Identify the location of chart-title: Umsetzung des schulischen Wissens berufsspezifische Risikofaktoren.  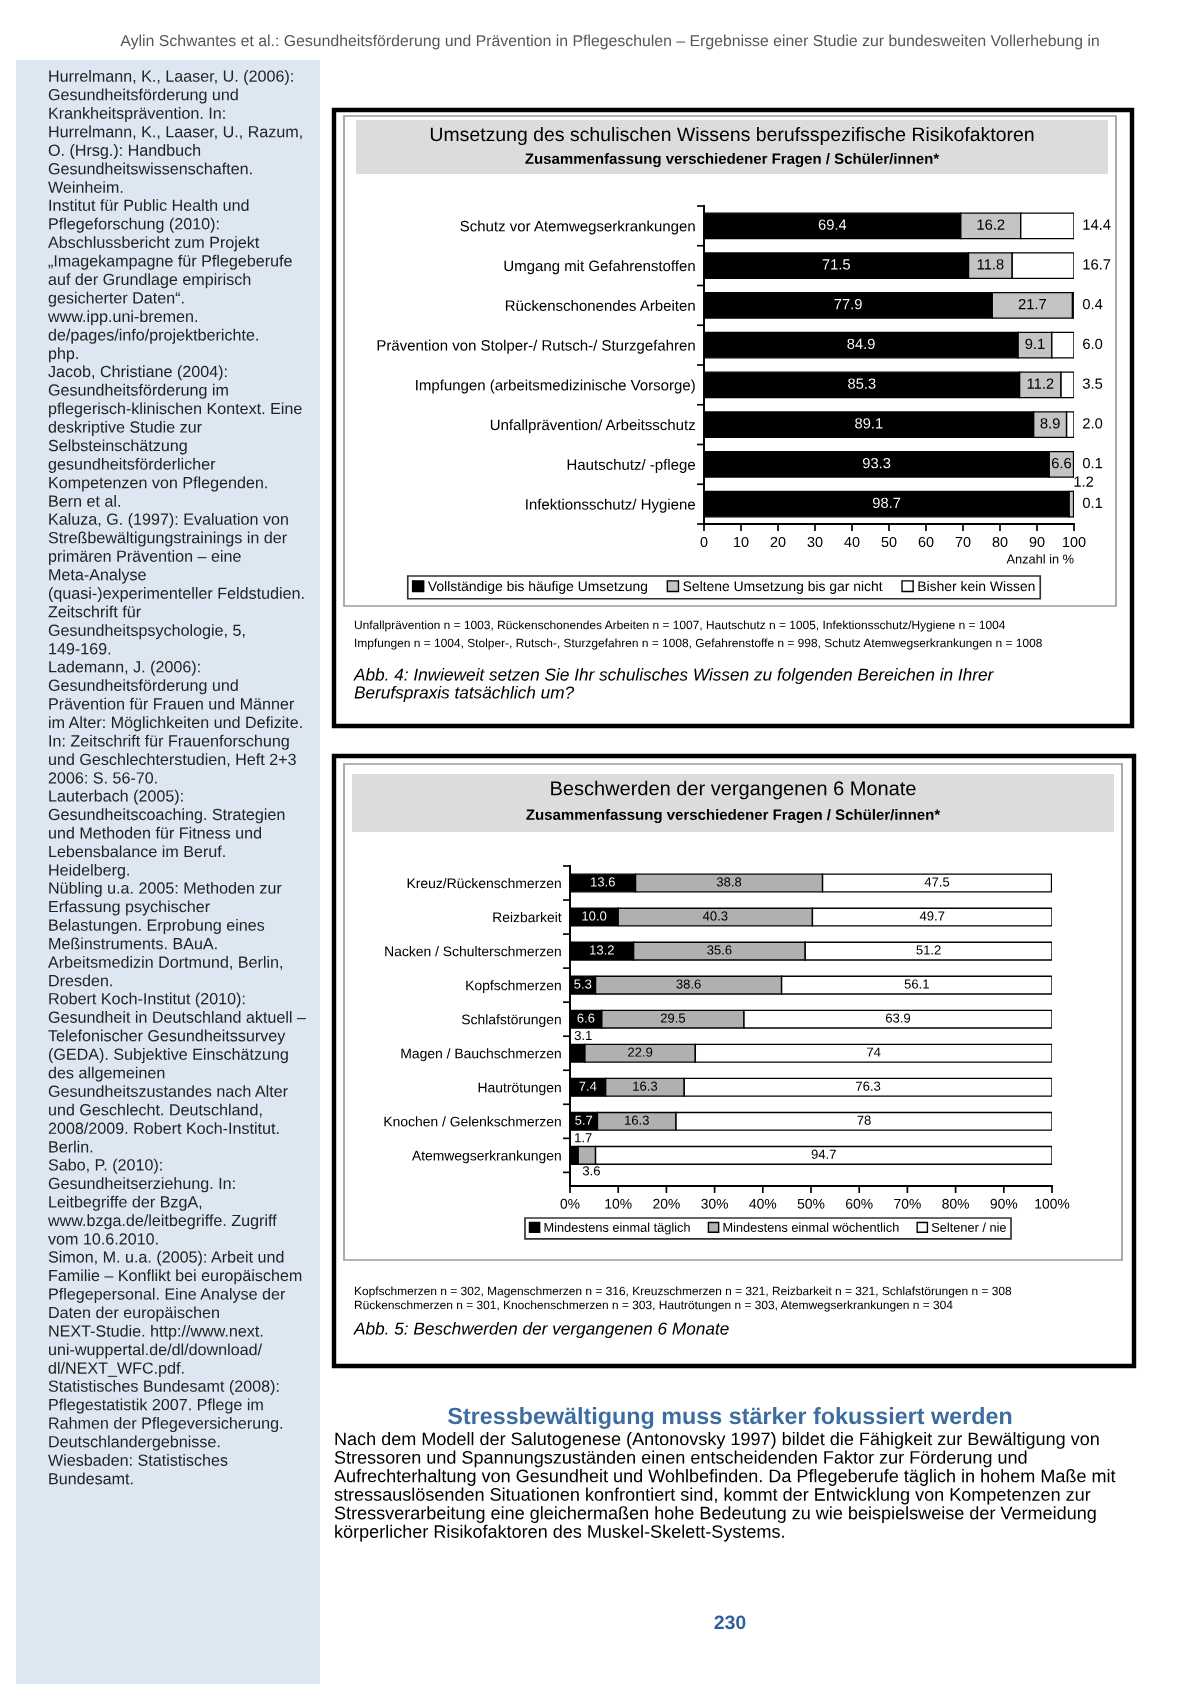
(732, 136).